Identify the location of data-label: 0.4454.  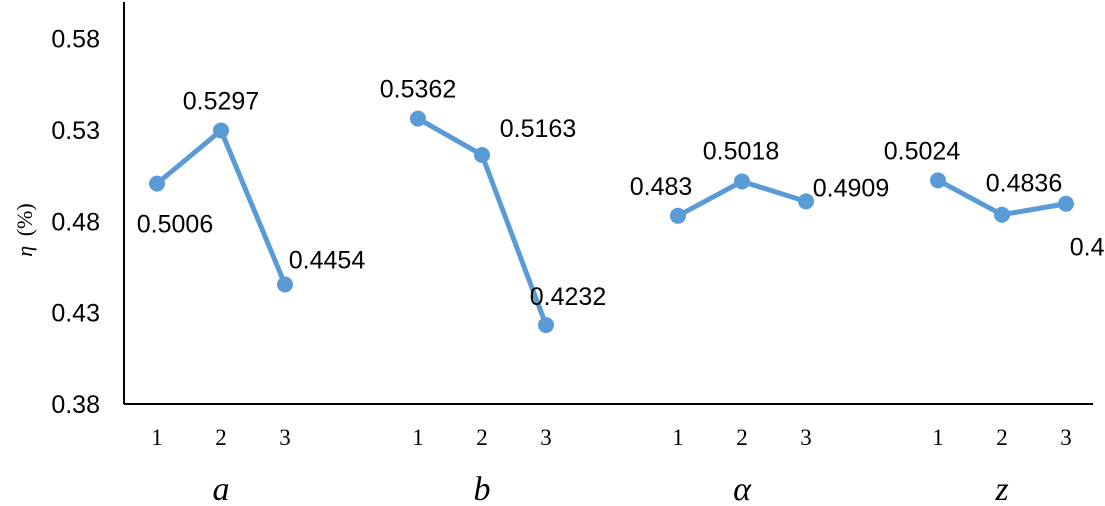
(327, 260).